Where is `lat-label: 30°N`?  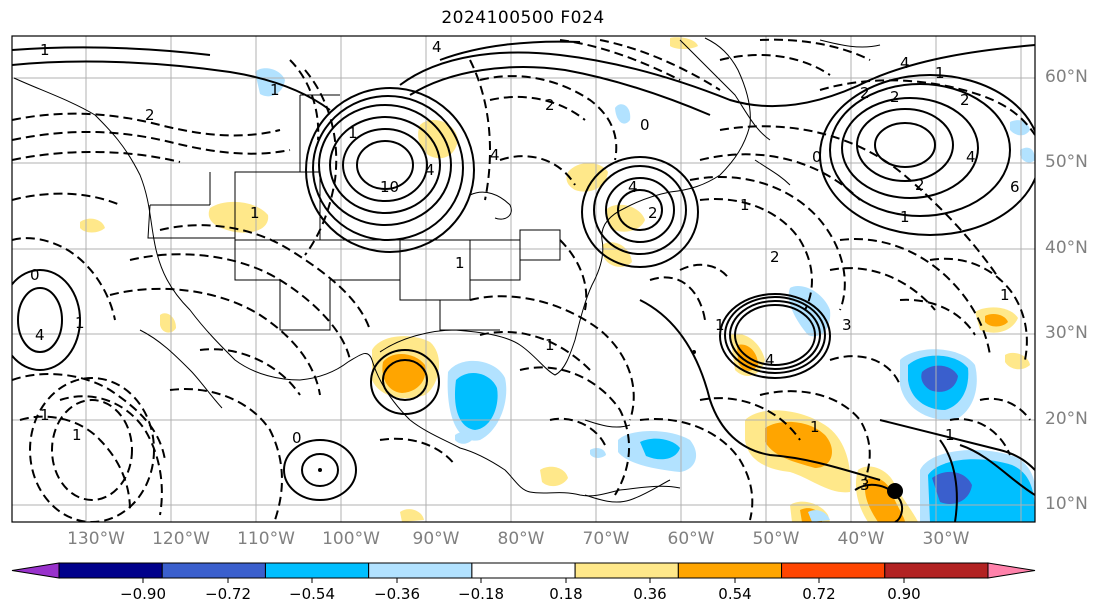
lat-label: 30°N is located at coordinates (1066, 333).